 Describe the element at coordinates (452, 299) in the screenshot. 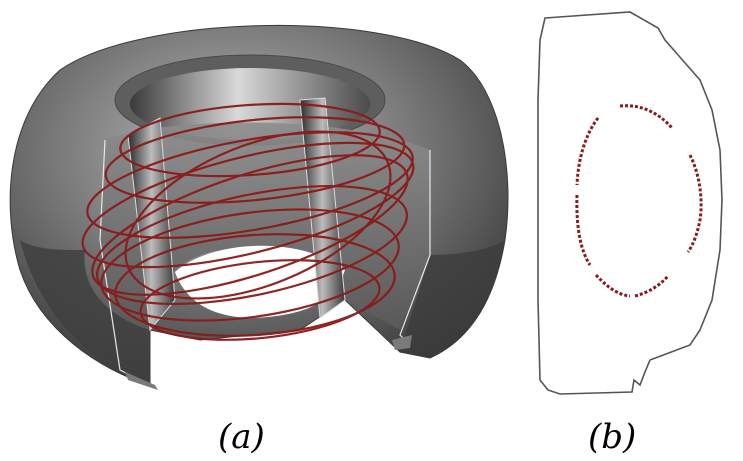

I see `torus-right-band` at that location.